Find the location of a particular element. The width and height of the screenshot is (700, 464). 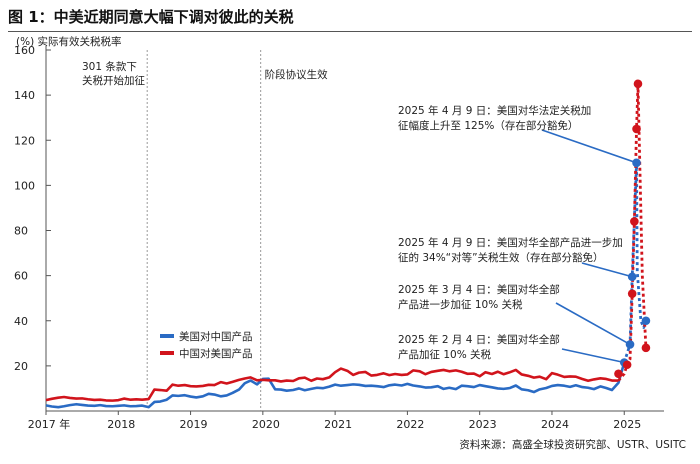

source-note: 资料来源：高盛全球投资研究部、USTR、USITC is located at coordinates (572, 445).